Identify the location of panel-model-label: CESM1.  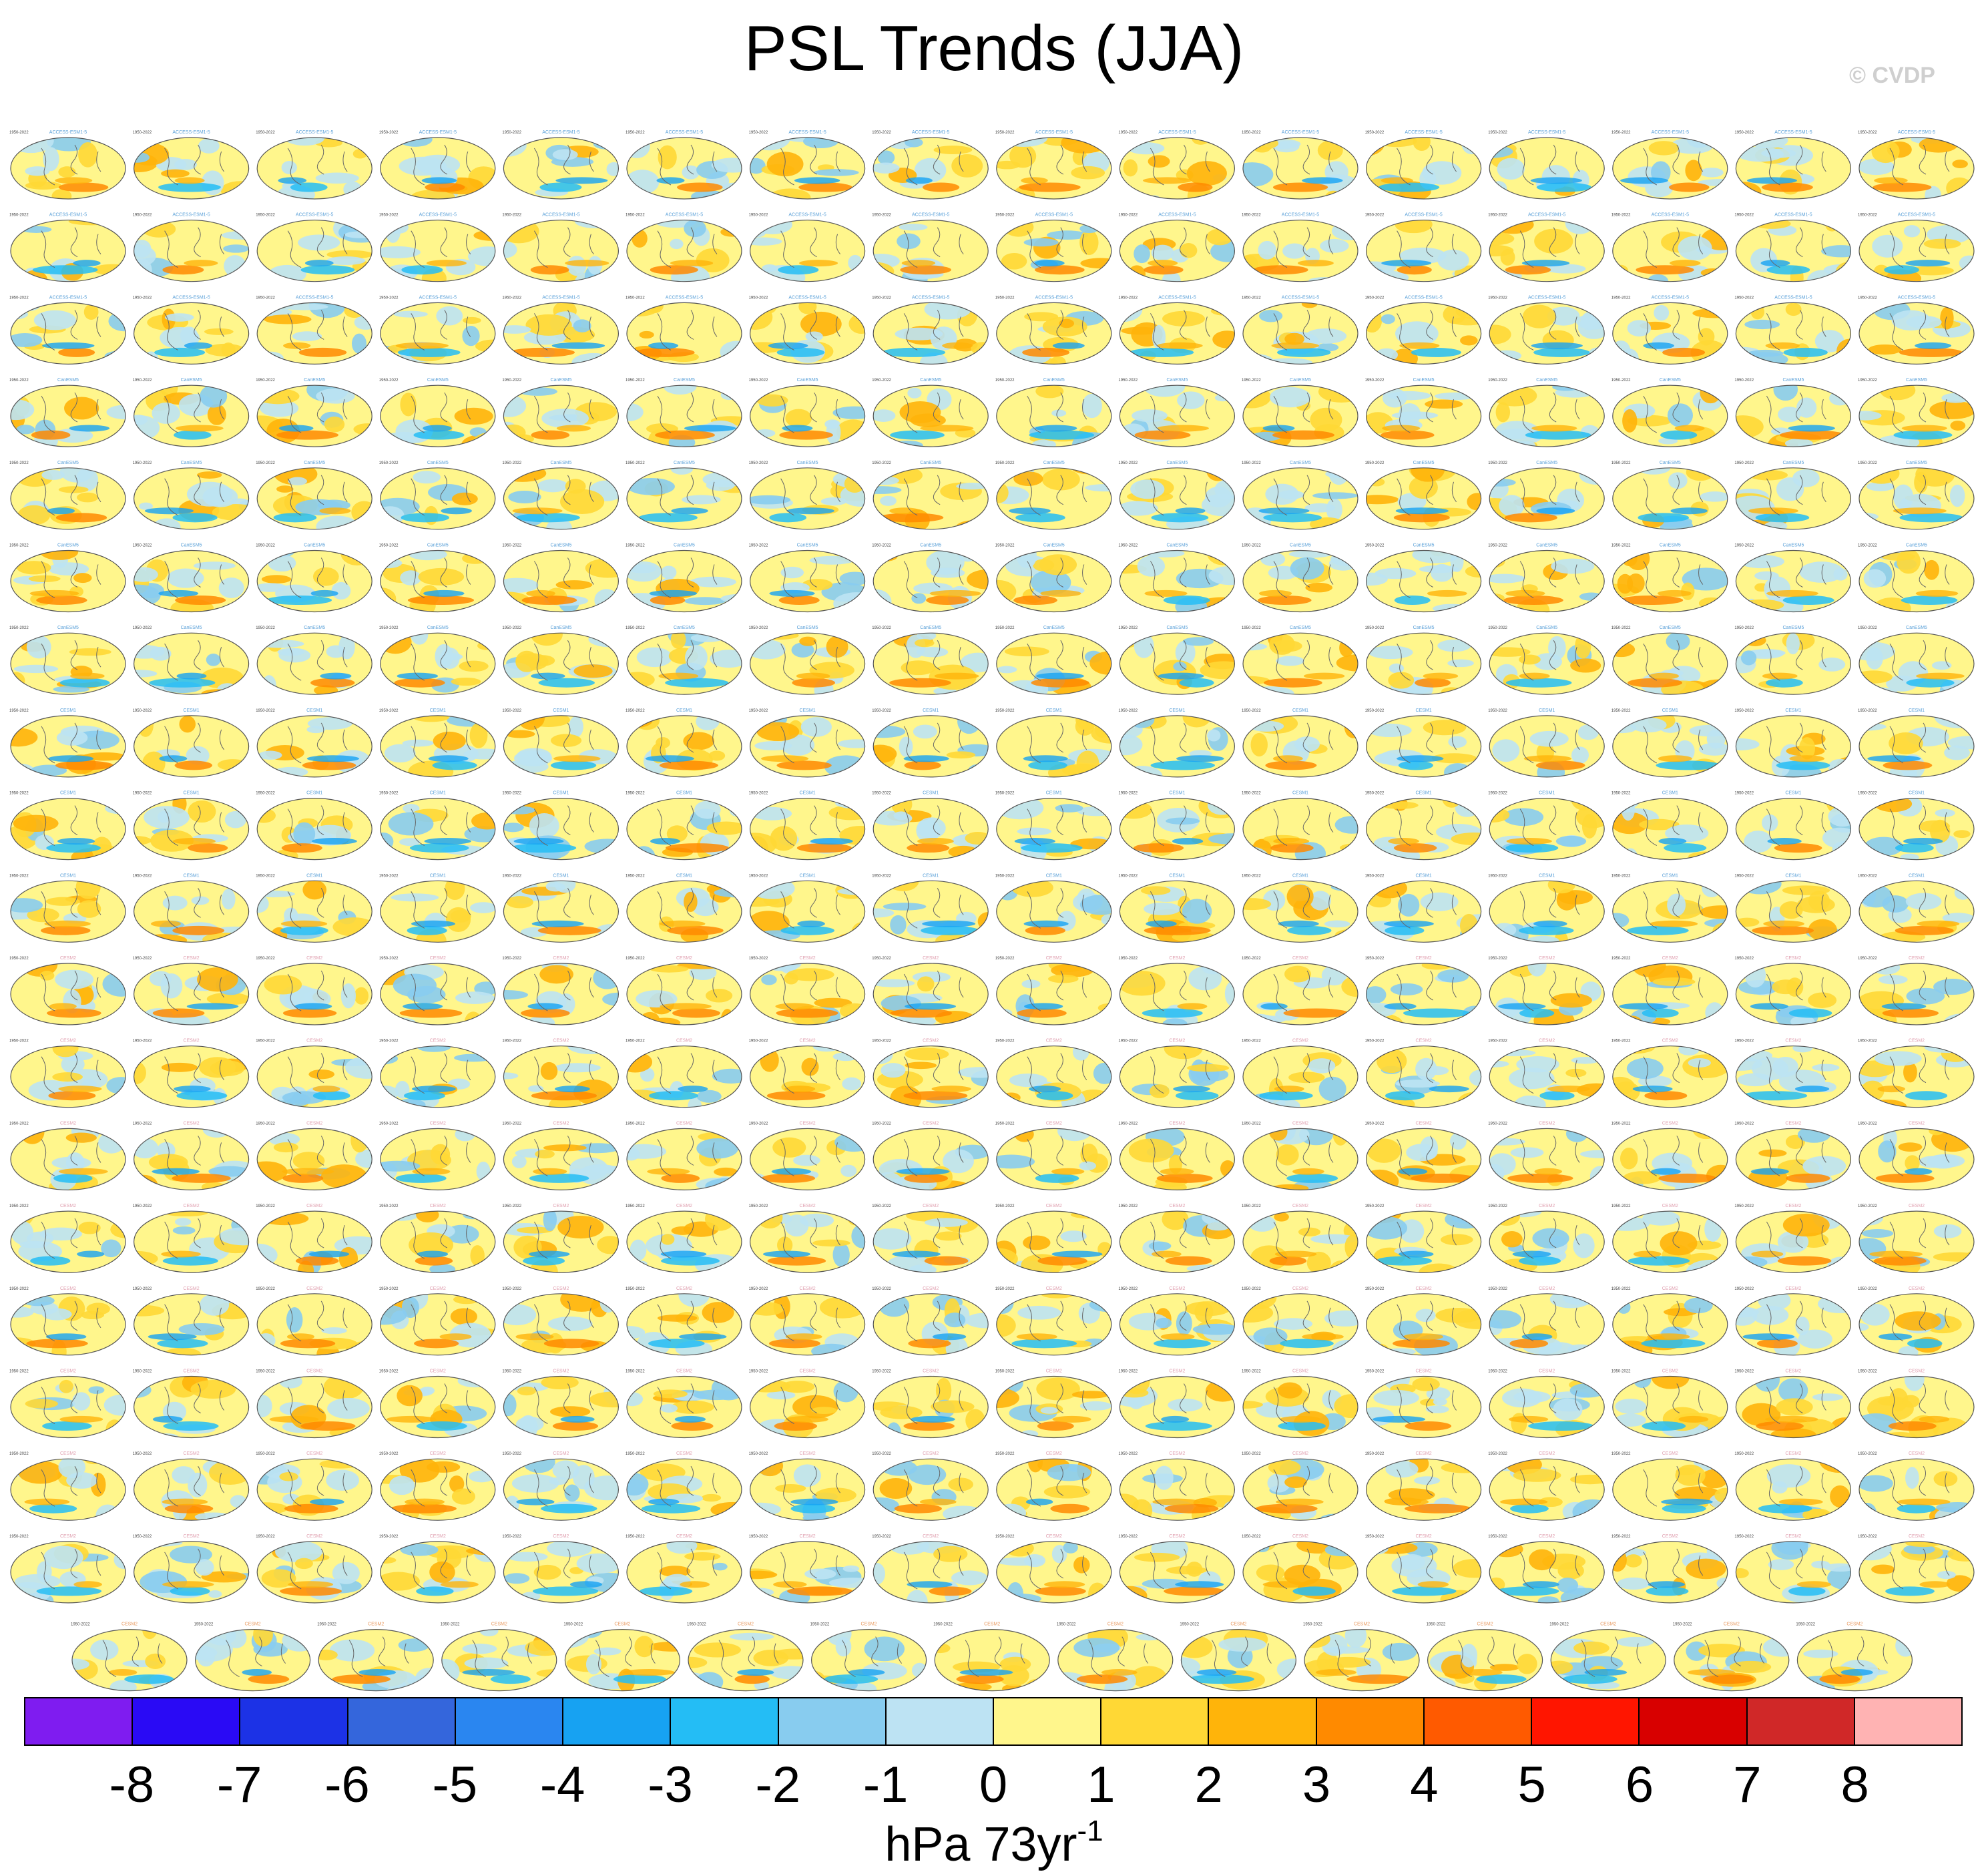
(1670, 710).